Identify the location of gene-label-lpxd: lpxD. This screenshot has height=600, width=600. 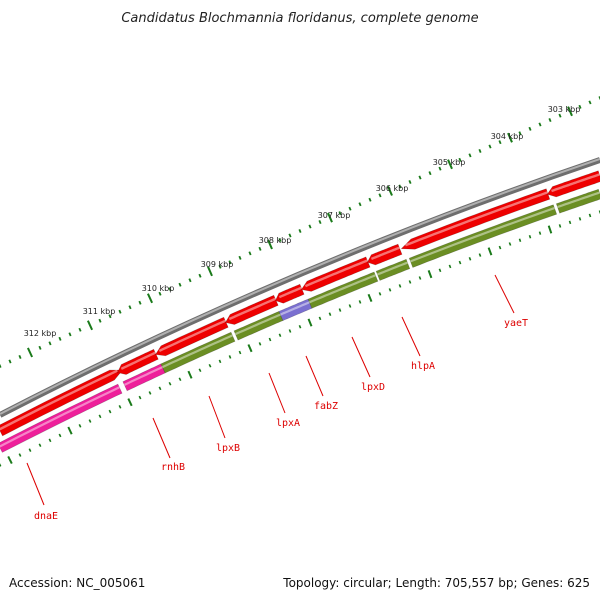
(373, 387).